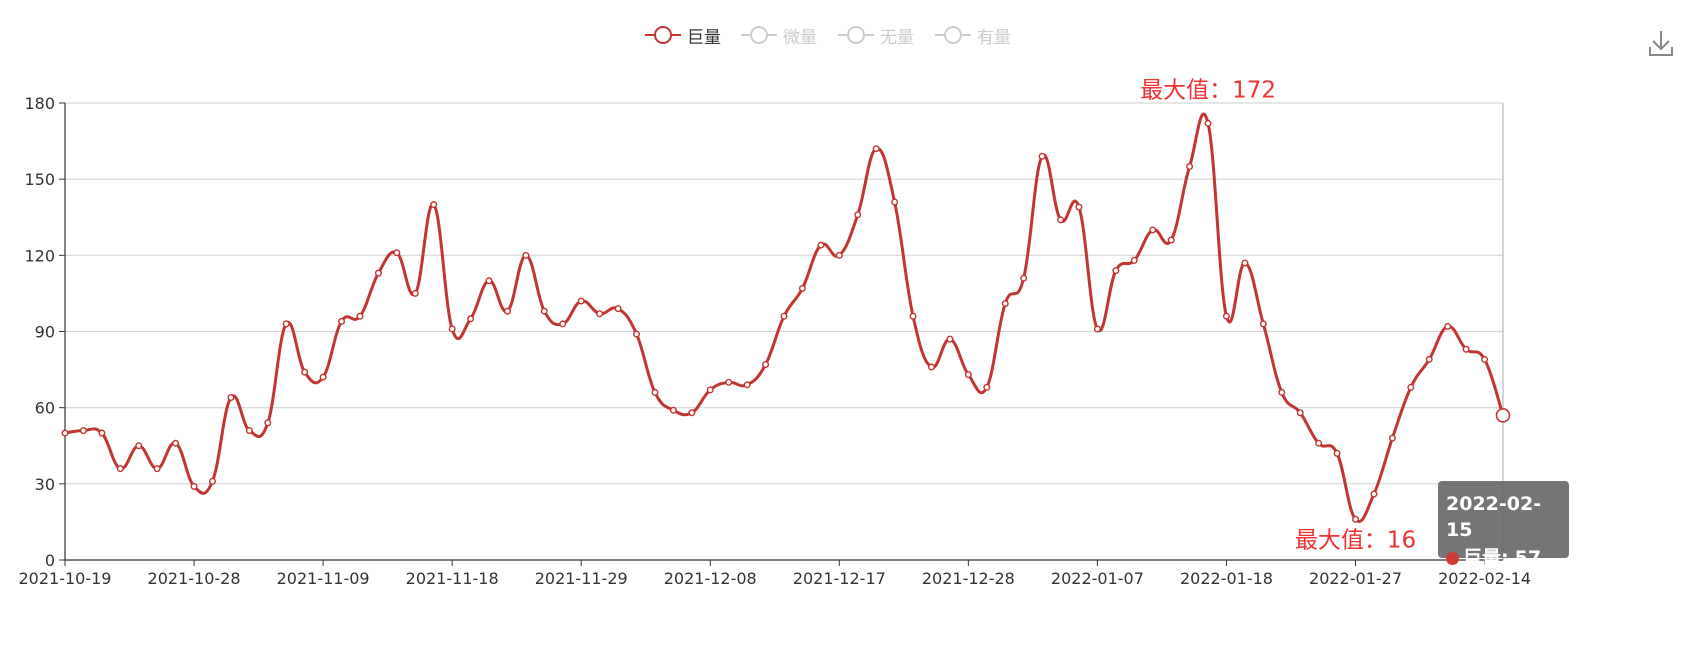  I want to click on x-tick-label: 2021-12-08, so click(710, 578).